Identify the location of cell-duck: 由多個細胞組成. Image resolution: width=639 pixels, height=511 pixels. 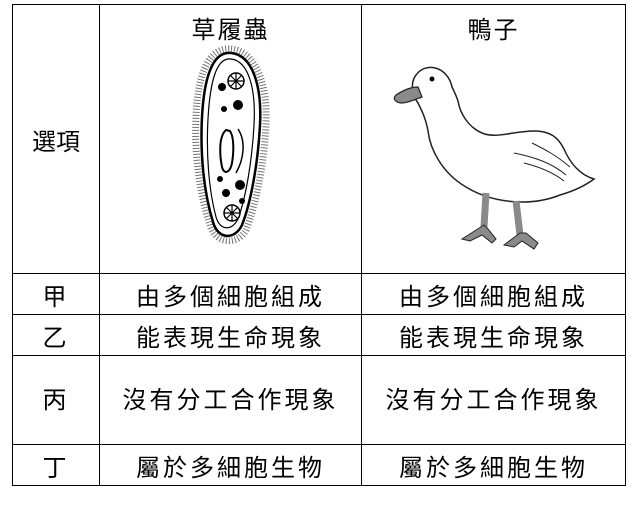
(493, 294).